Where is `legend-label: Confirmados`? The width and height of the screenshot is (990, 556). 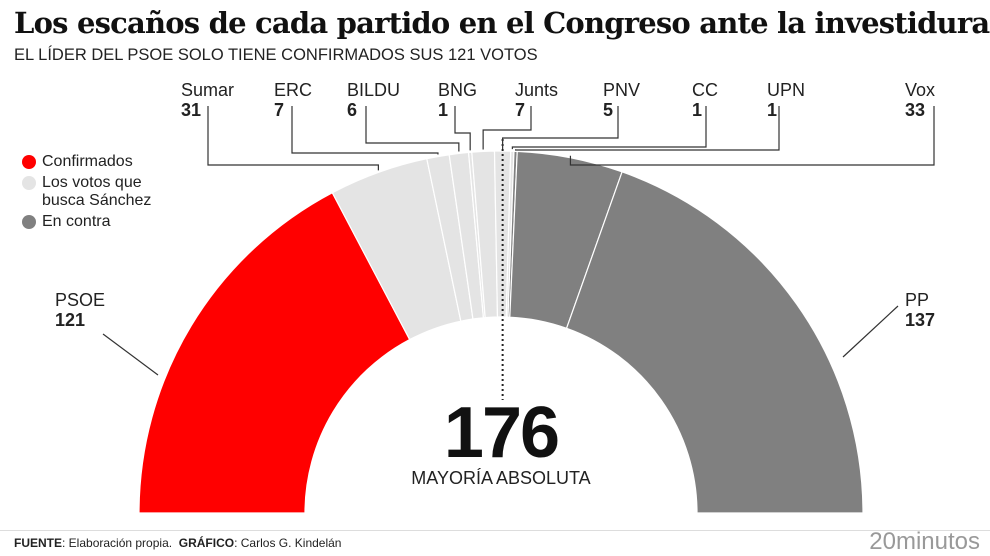
legend-label: Confirmados is located at coordinates (87, 161).